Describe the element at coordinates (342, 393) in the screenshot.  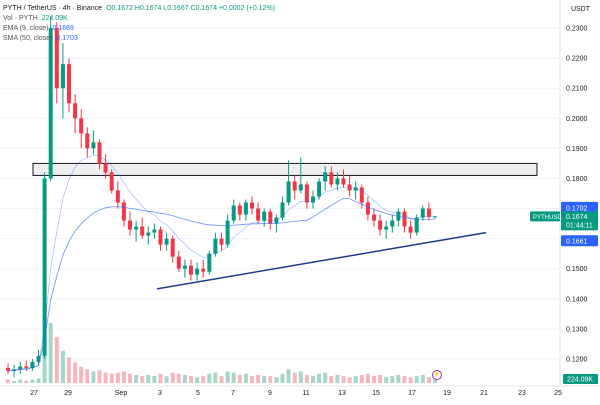
I see `time-tick-label: 13` at that location.